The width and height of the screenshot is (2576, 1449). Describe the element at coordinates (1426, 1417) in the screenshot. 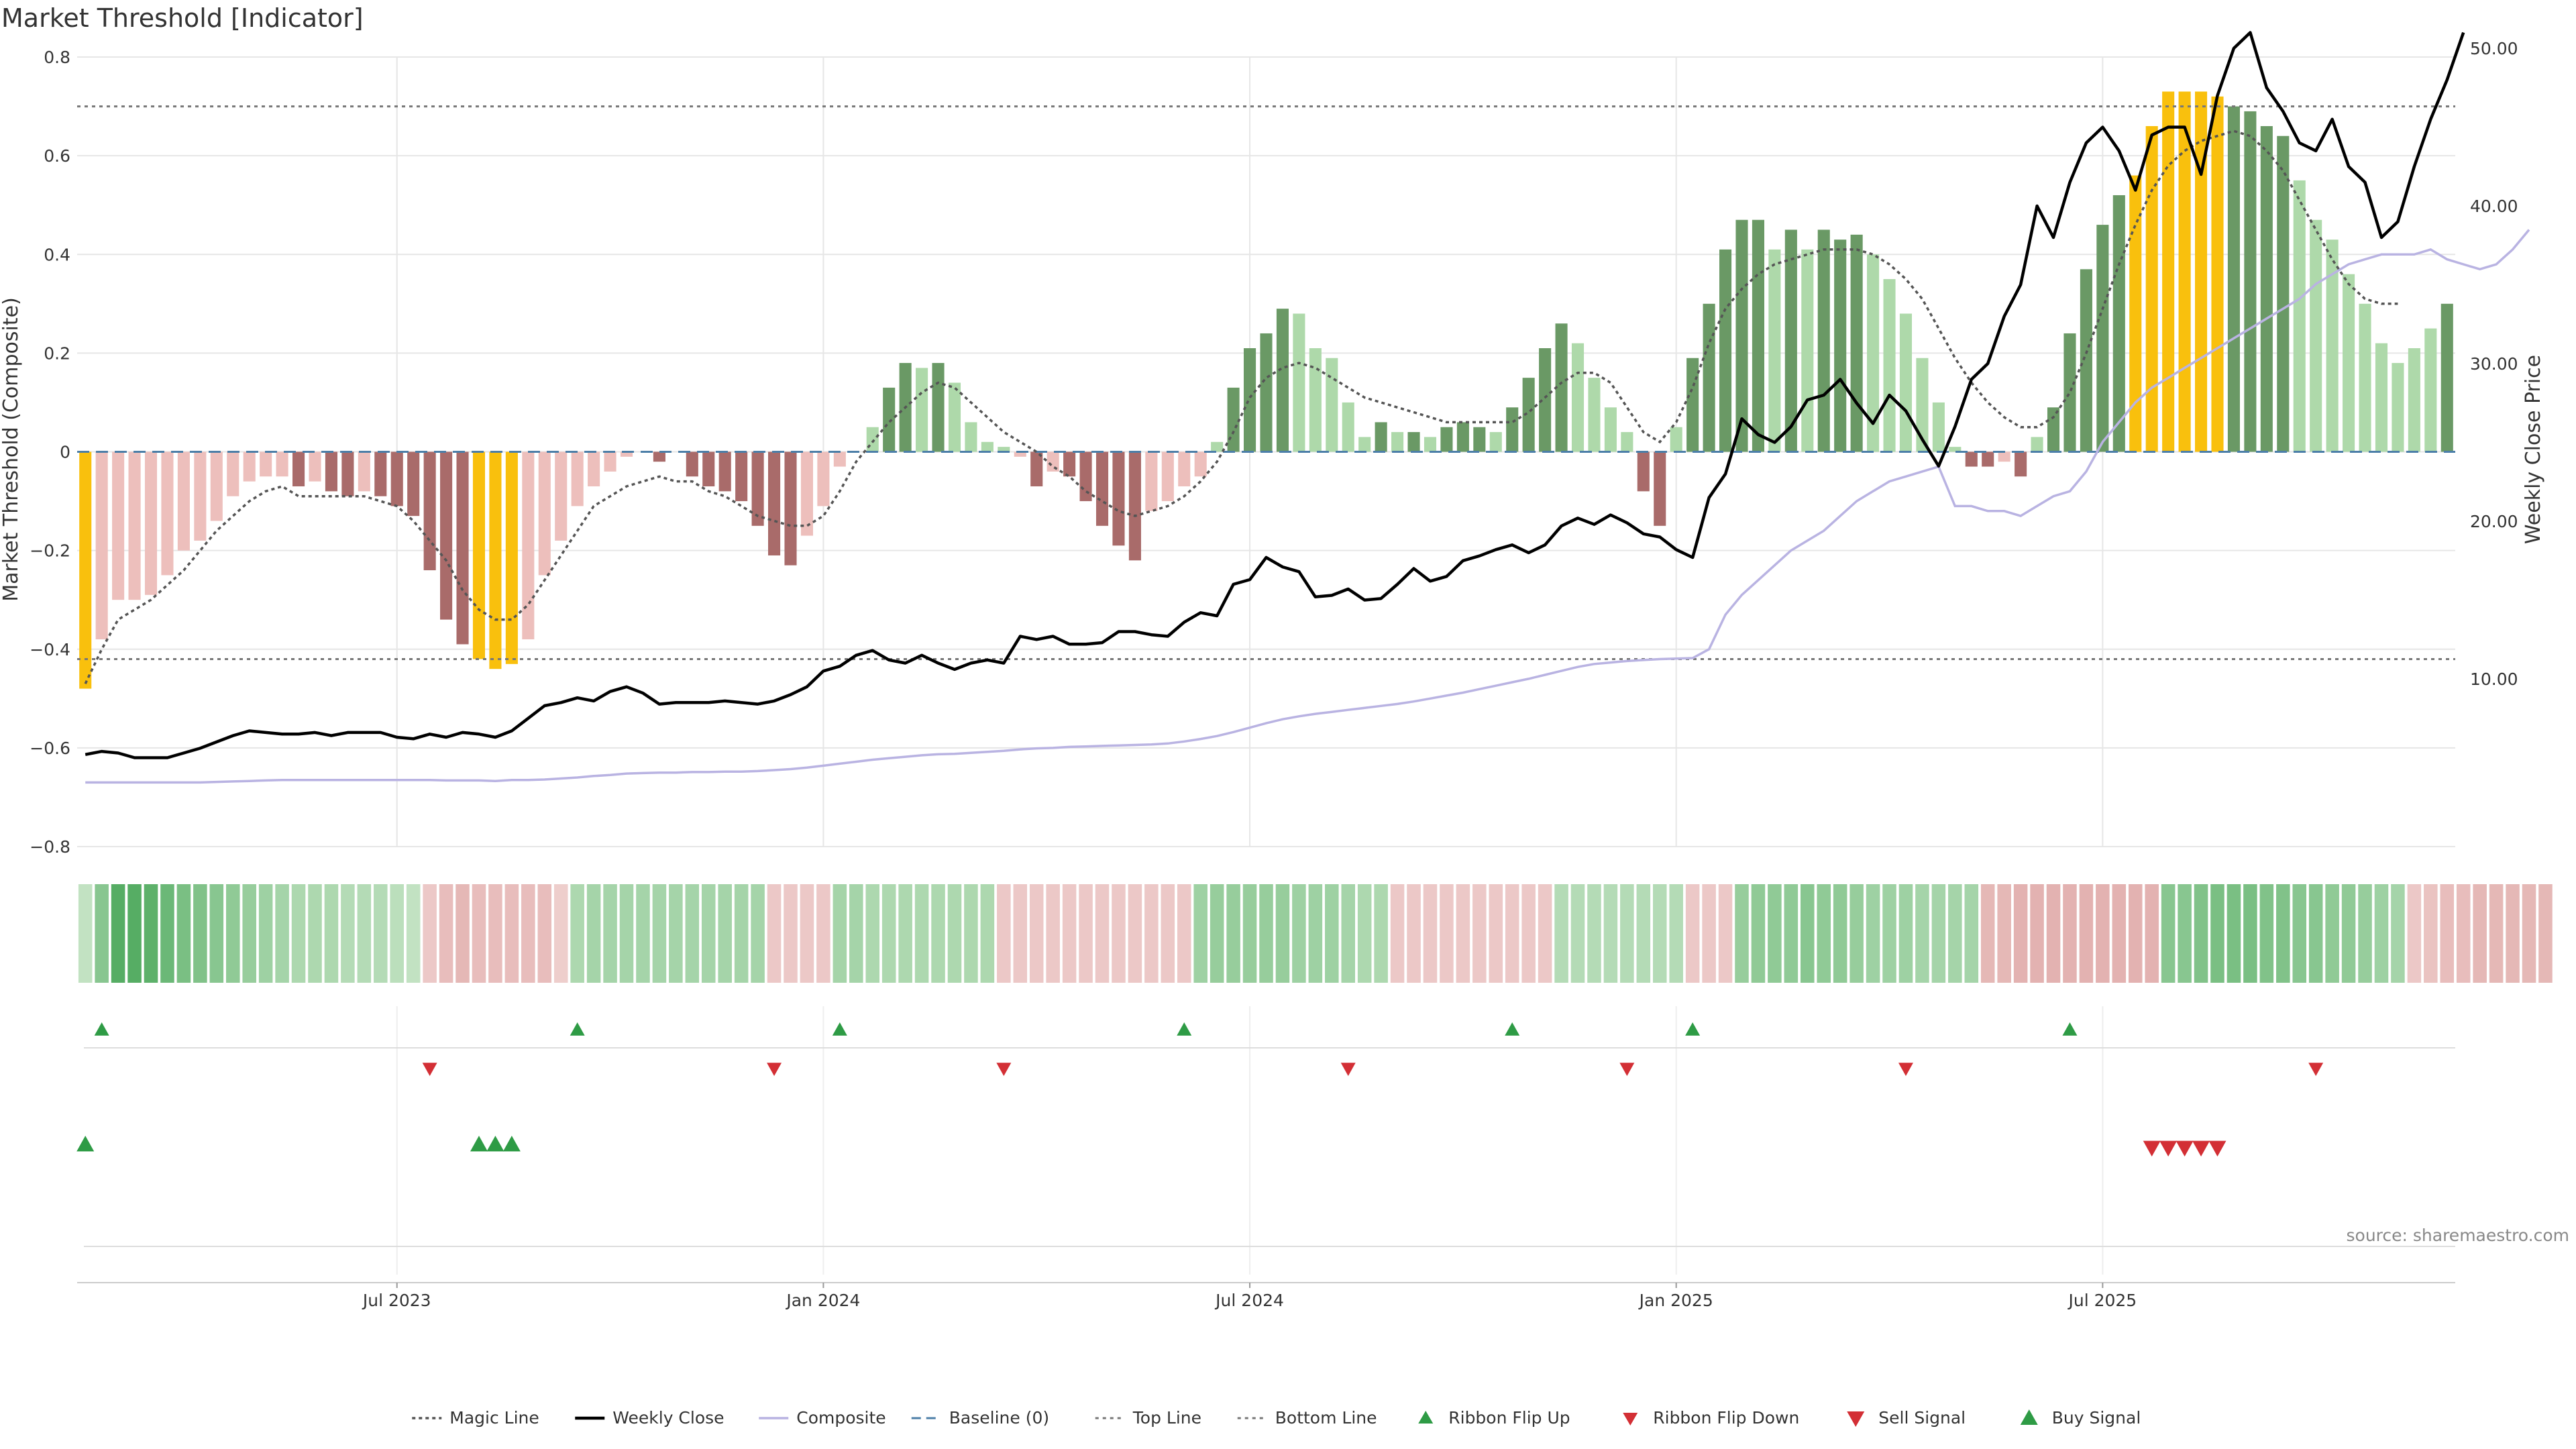

I see `legend-swatch-flip-up` at that location.